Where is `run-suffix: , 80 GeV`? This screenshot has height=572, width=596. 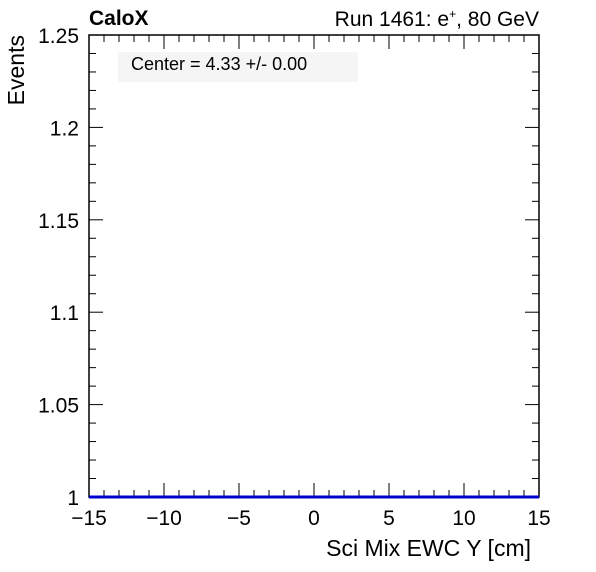 run-suffix: , 80 GeV is located at coordinates (497, 19).